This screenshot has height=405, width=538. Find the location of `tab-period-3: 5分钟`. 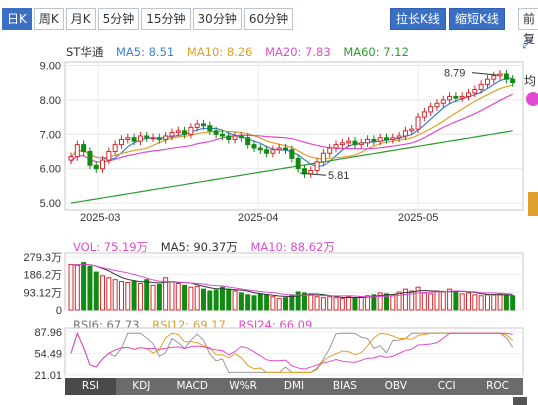

tab-period-3: 5分钟 is located at coordinates (118, 19).